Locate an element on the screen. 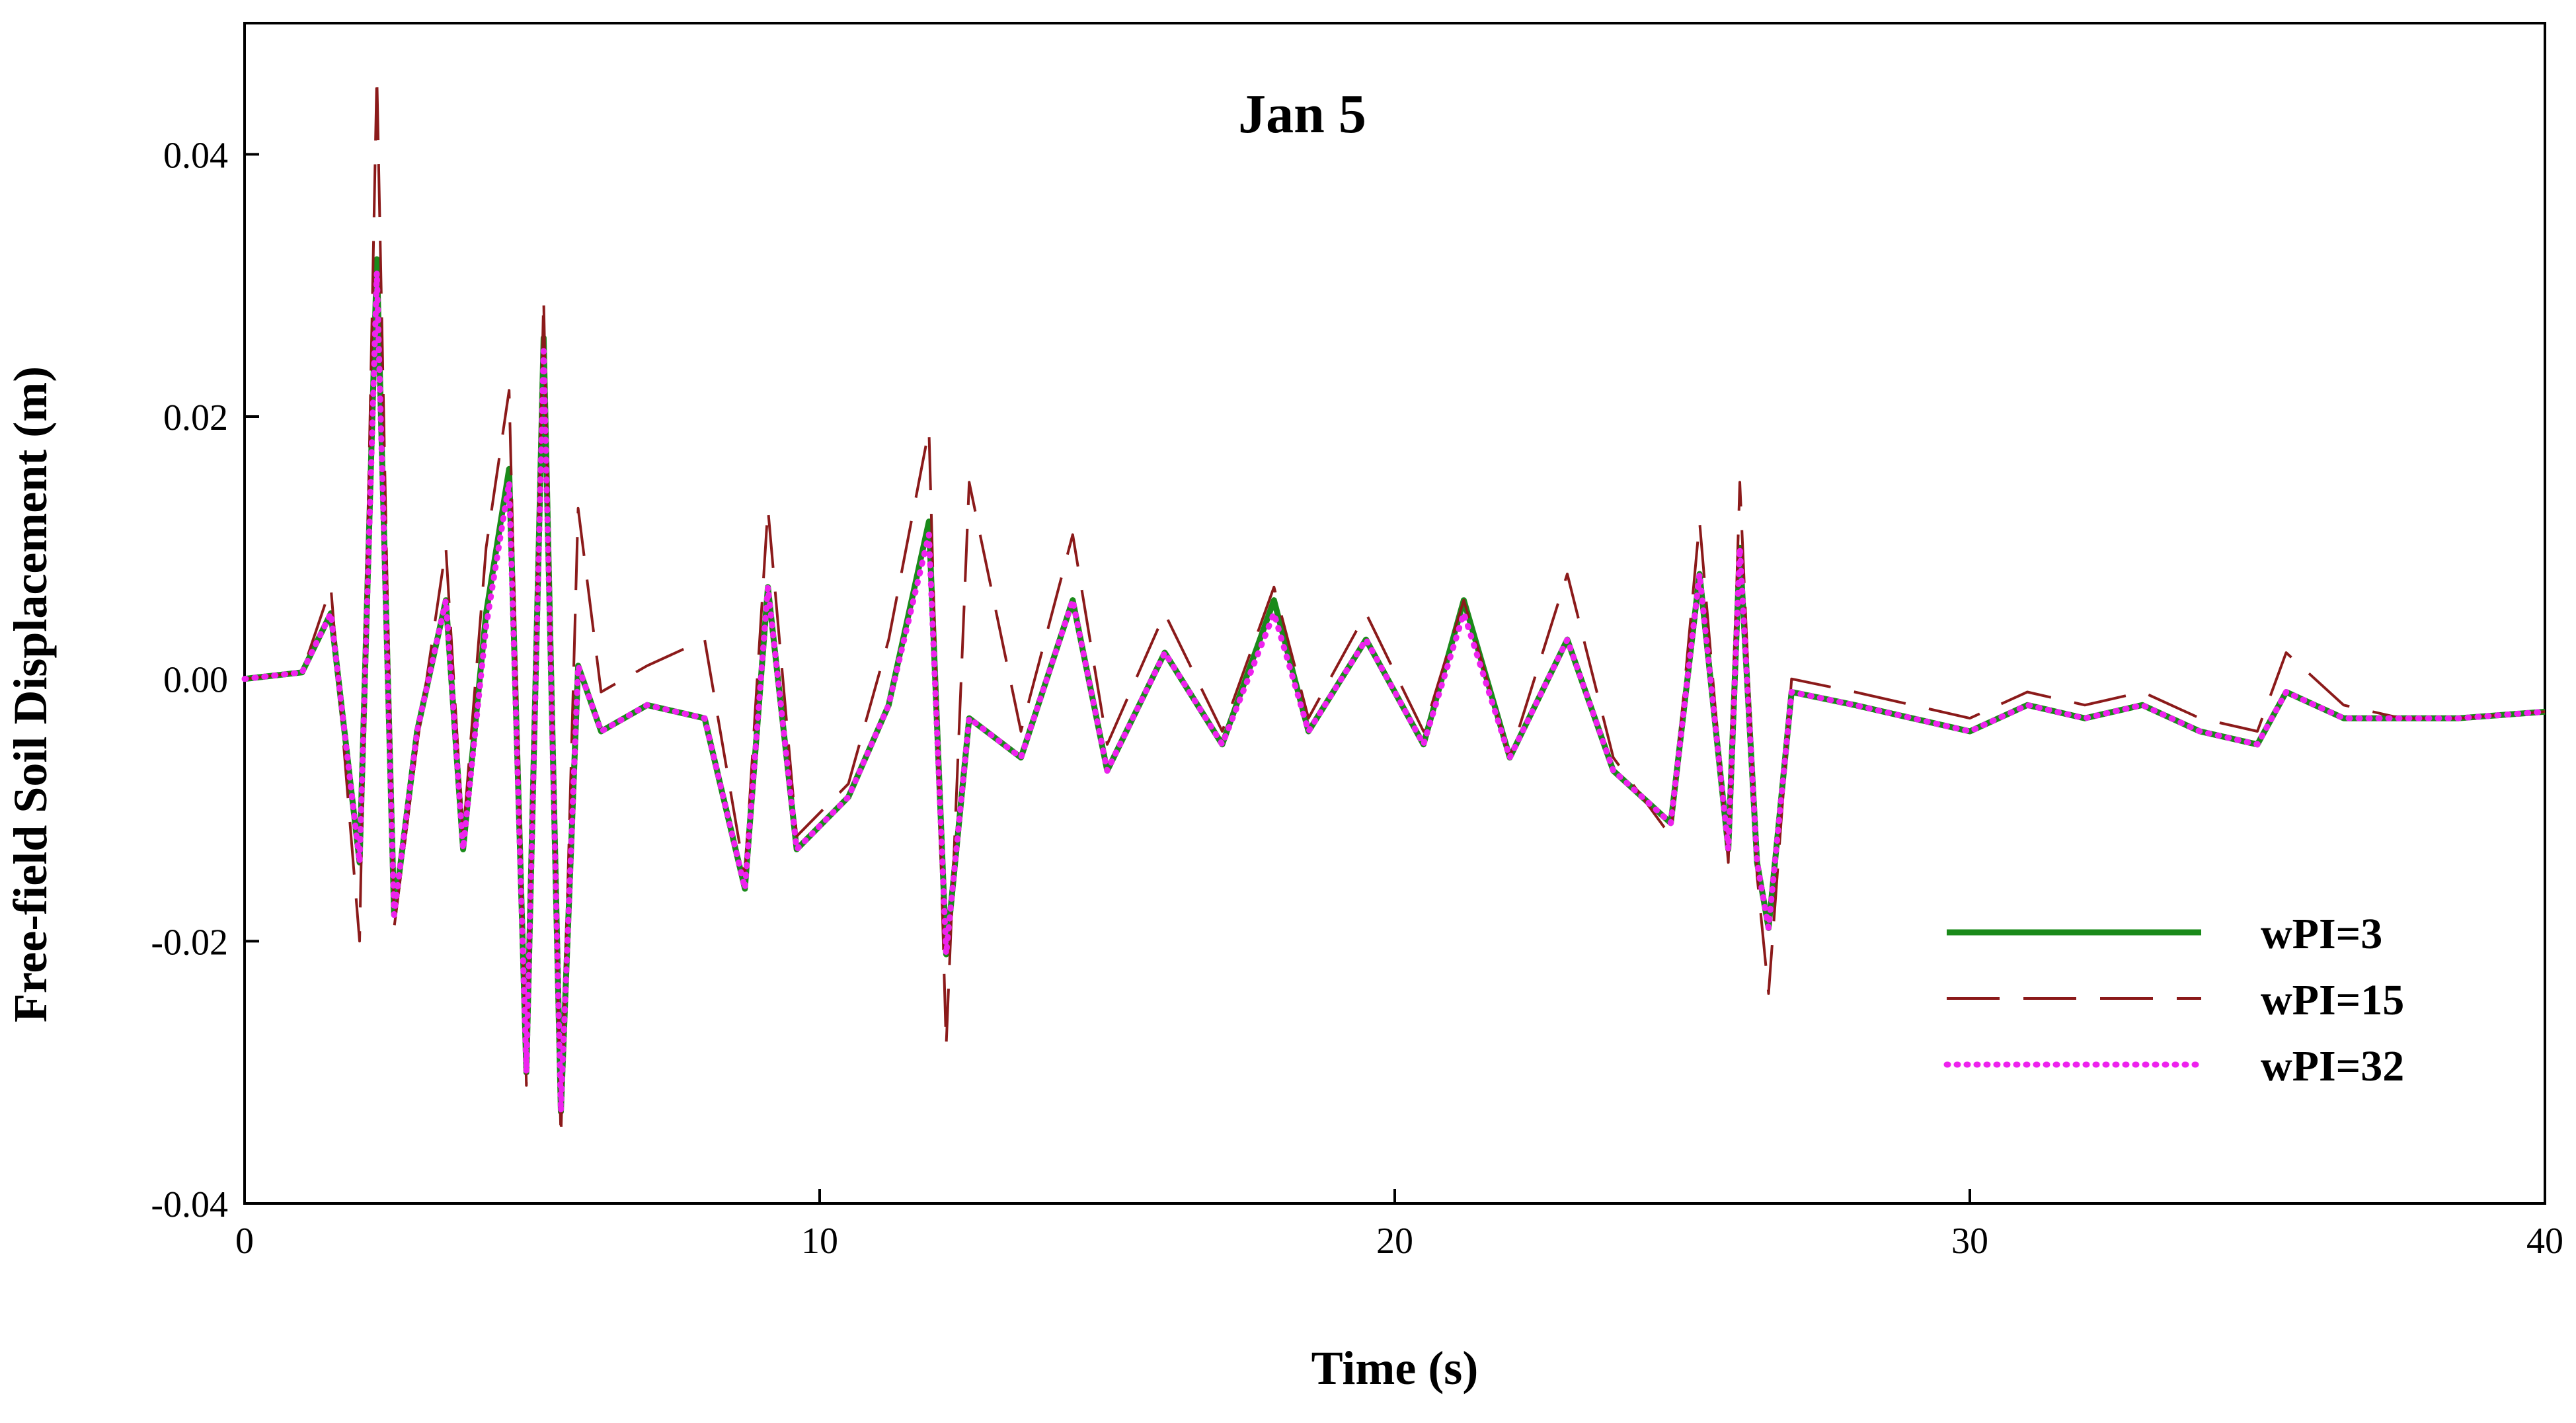 Image resolution: width=2576 pixels, height=1423 pixels. y-axis-title: Free-field Soil Displacement (m) is located at coordinates (30, 694).